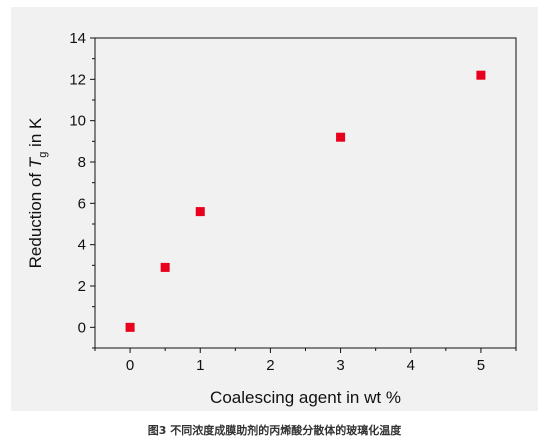  What do you see at coordinates (340, 365) in the screenshot?
I see `x-tick-label: 3` at bounding box center [340, 365].